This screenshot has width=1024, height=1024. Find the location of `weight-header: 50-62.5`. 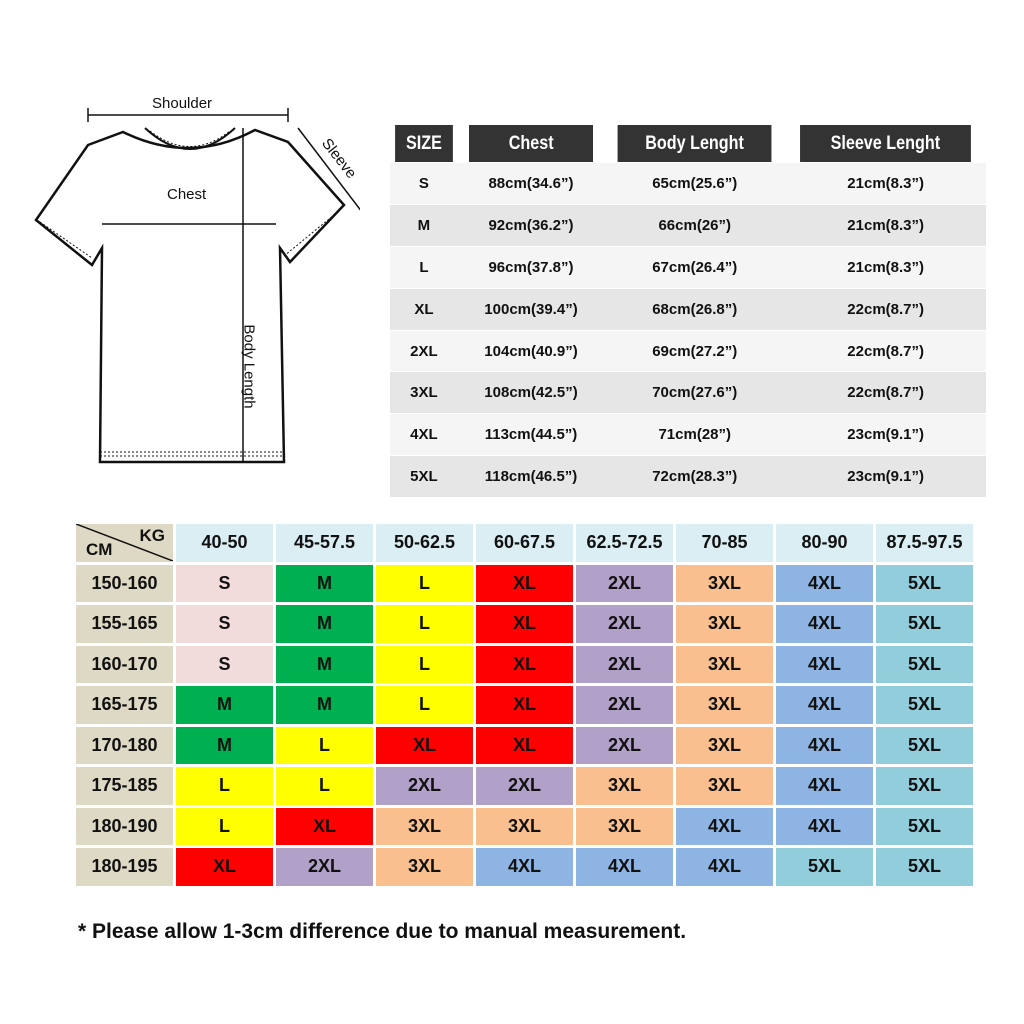

weight-header: 50-62.5 is located at coordinates (424, 543).